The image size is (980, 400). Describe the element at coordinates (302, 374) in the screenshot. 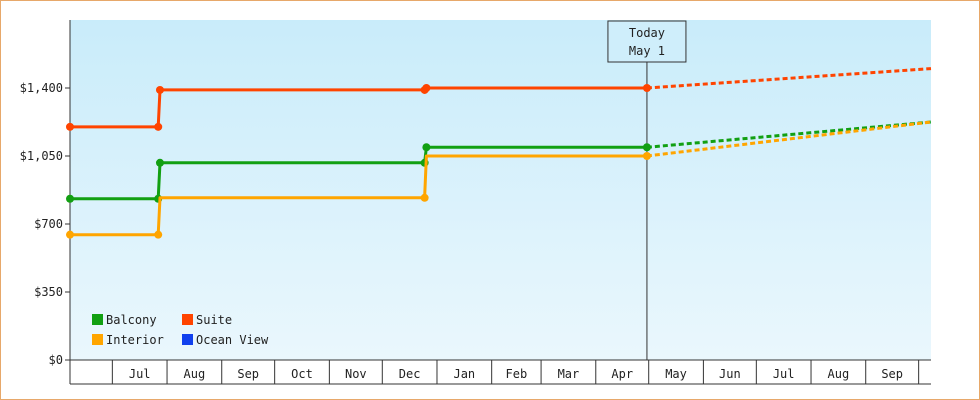

I see `month-label: Oct` at that location.